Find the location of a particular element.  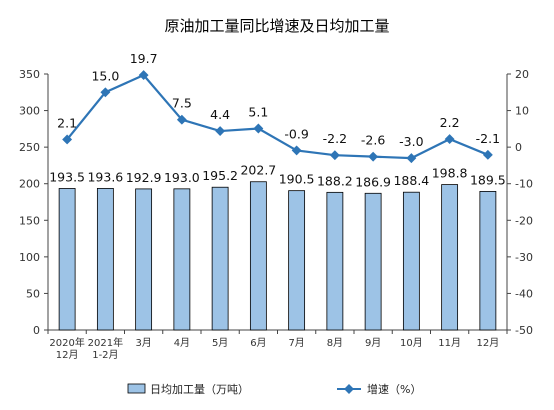

category-label-line: 3月 is located at coordinates (143, 343).